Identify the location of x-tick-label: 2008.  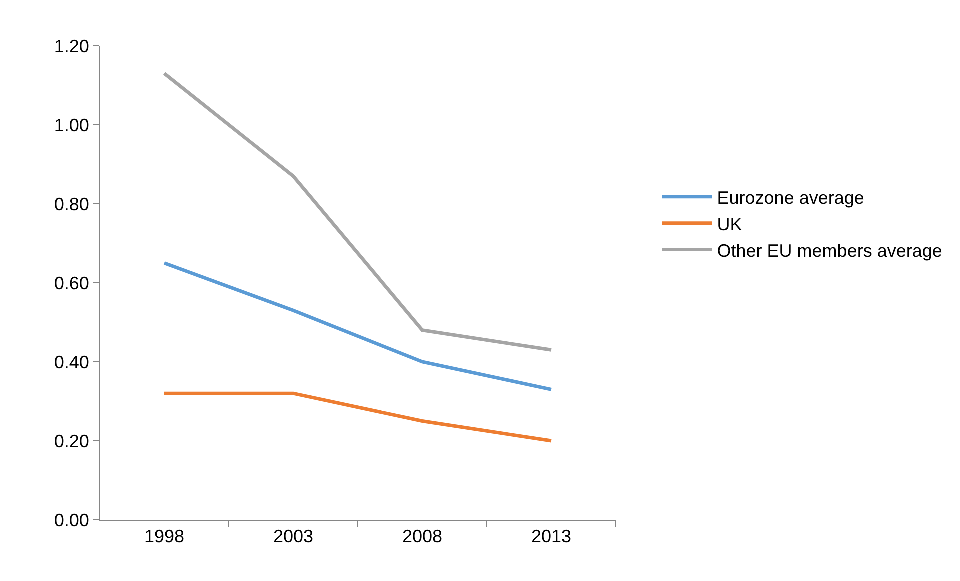
(422, 536).